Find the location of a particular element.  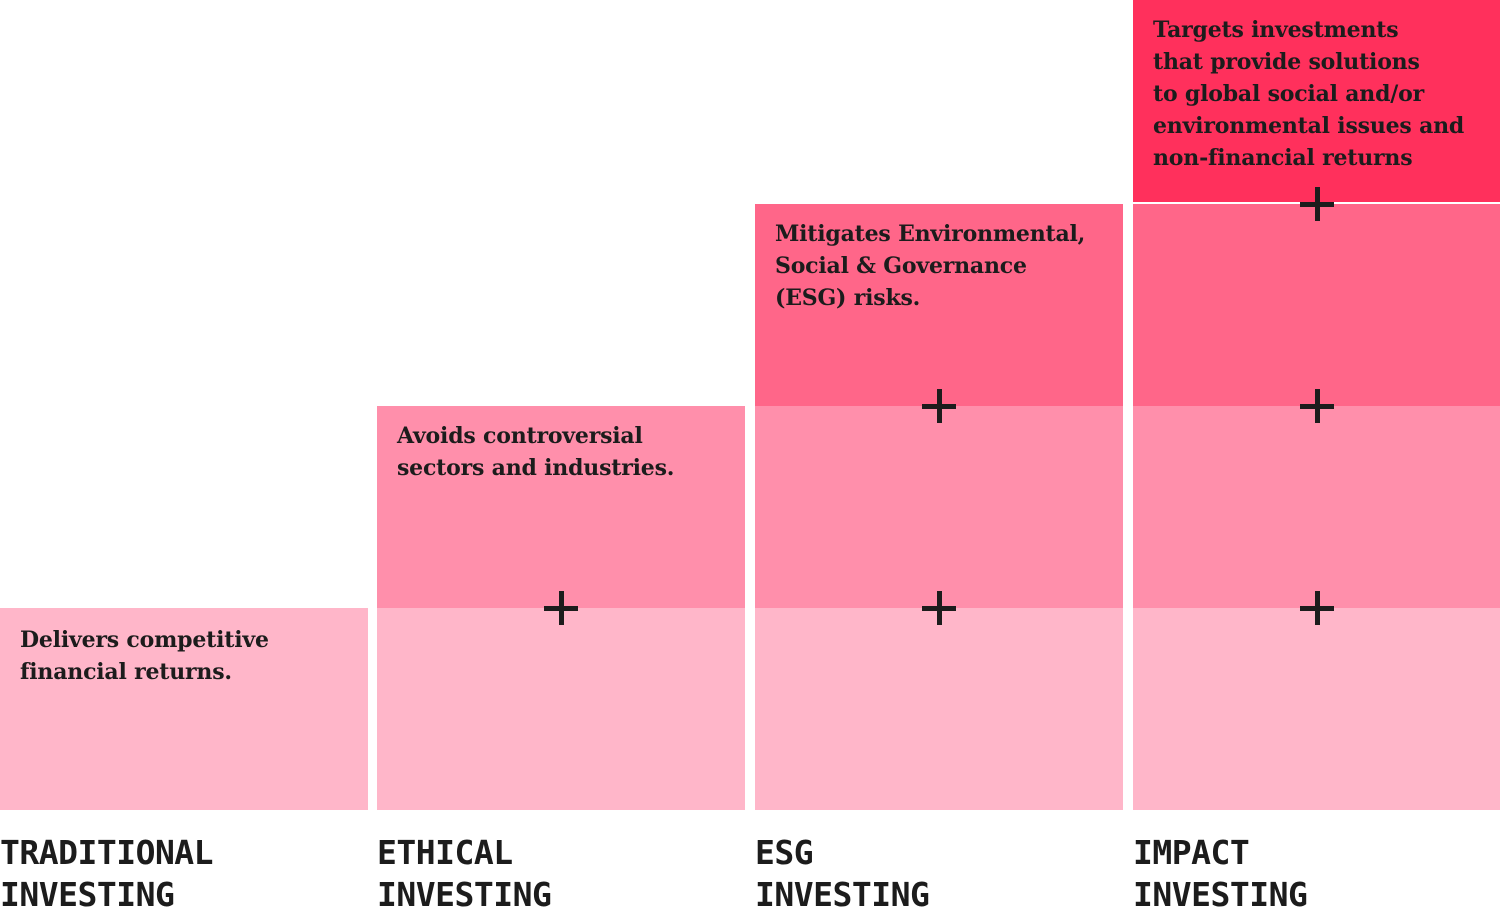

label-impact-investing: IMPACT INVESTING is located at coordinates (1220, 873).